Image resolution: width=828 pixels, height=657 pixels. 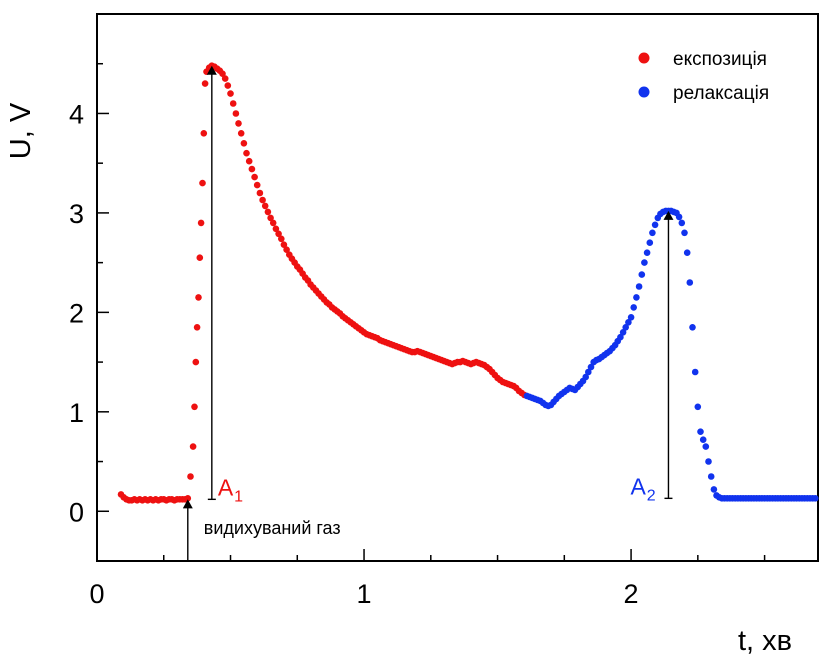 I want to click on y-tick-label: 2, so click(x=76, y=313).